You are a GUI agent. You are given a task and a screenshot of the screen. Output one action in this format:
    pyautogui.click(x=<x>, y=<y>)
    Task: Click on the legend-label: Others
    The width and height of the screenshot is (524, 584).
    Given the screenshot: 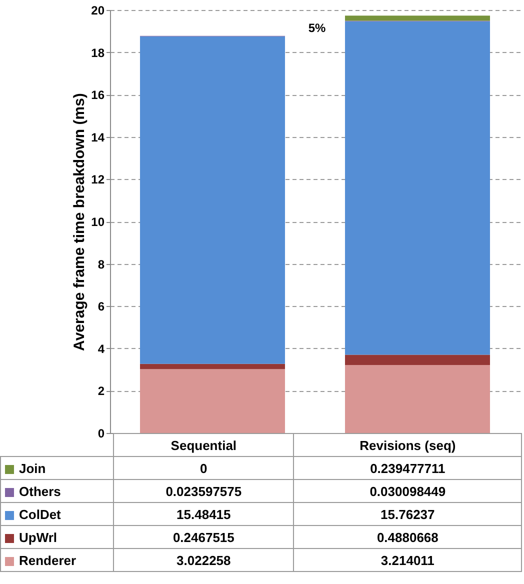 What is the action you would take?
    pyautogui.click(x=57, y=491)
    